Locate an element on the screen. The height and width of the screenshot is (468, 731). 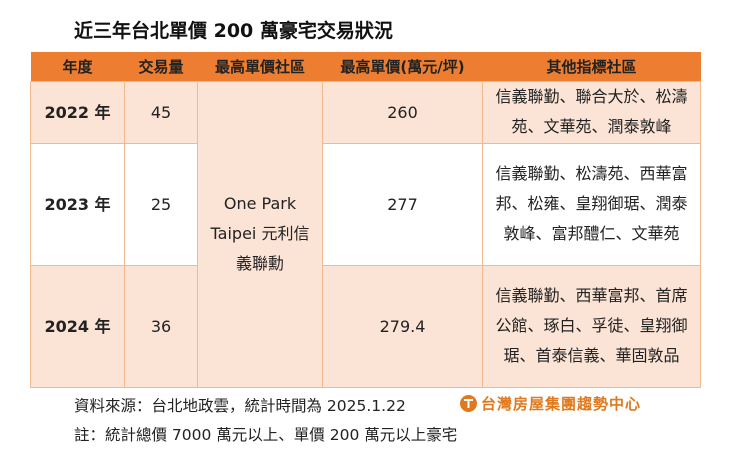
brand-logo: 台灣房屋集團趨勢中心 is located at coordinates (550, 403).